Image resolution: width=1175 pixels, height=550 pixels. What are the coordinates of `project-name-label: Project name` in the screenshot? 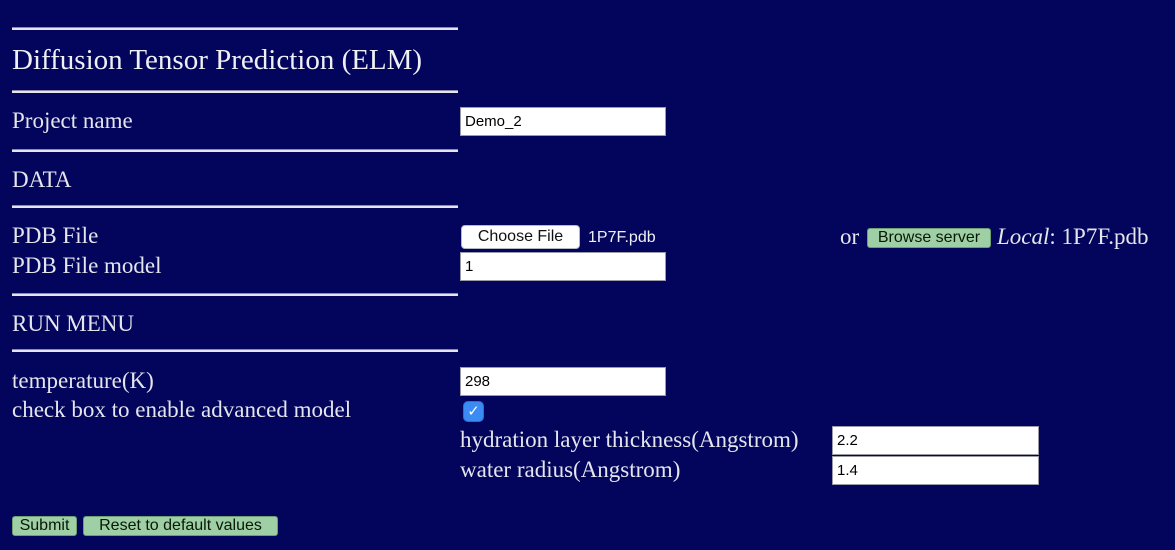 It's located at (72, 120).